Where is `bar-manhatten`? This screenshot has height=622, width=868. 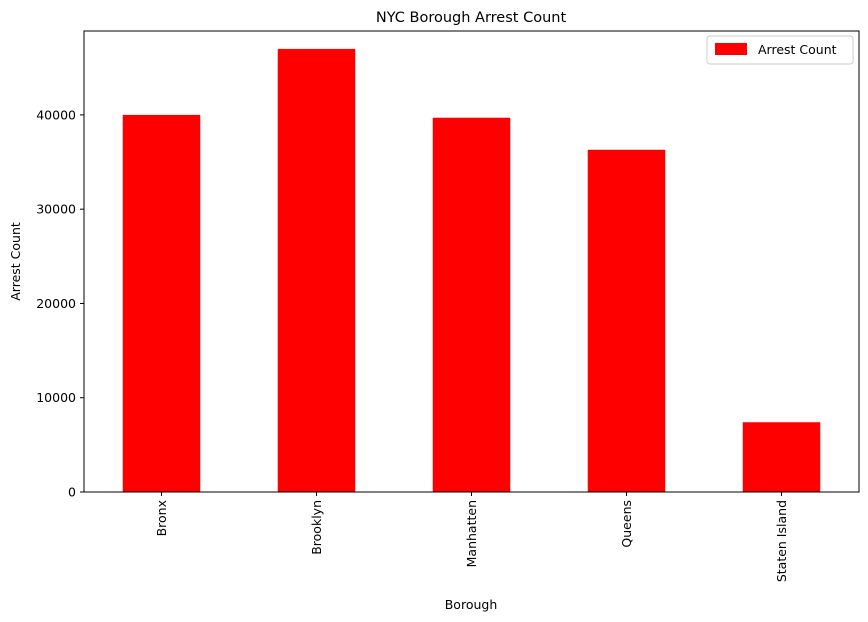 bar-manhatten is located at coordinates (471, 304).